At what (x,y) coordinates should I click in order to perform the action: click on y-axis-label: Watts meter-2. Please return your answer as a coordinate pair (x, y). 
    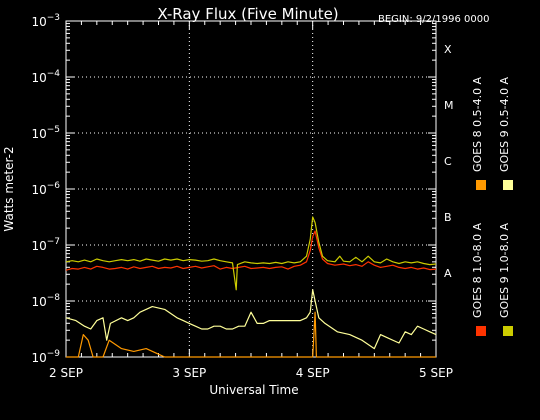
    Looking at the image, I should click on (9, 188).